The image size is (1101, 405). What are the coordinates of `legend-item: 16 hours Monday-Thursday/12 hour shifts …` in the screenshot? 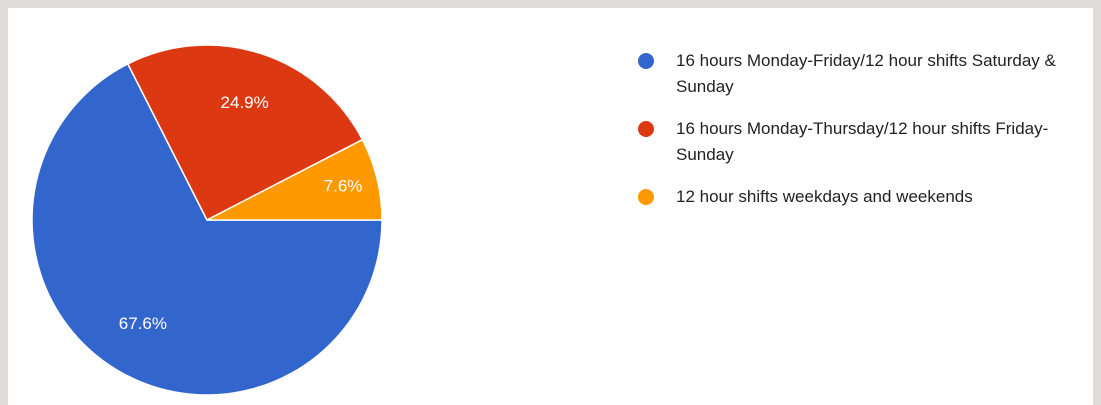 It's located at (858, 142).